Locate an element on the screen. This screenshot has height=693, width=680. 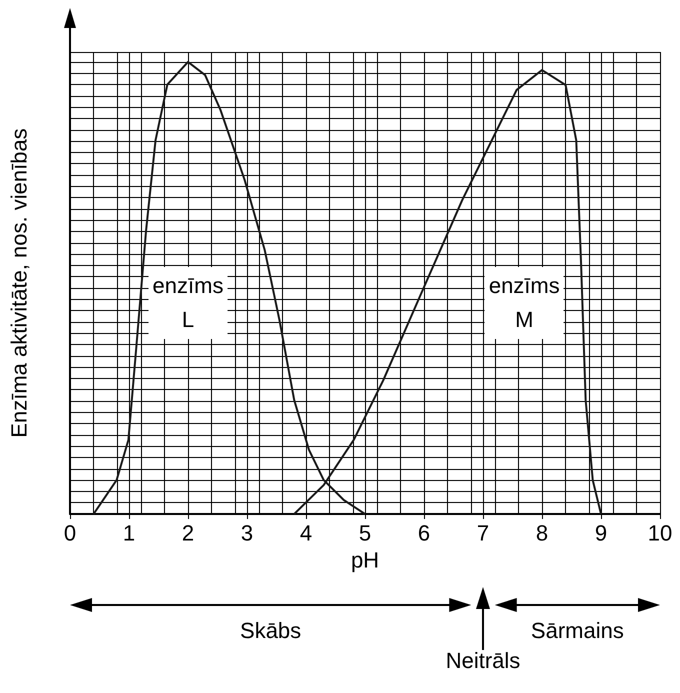
x-tick-label: 7 is located at coordinates (483, 533).